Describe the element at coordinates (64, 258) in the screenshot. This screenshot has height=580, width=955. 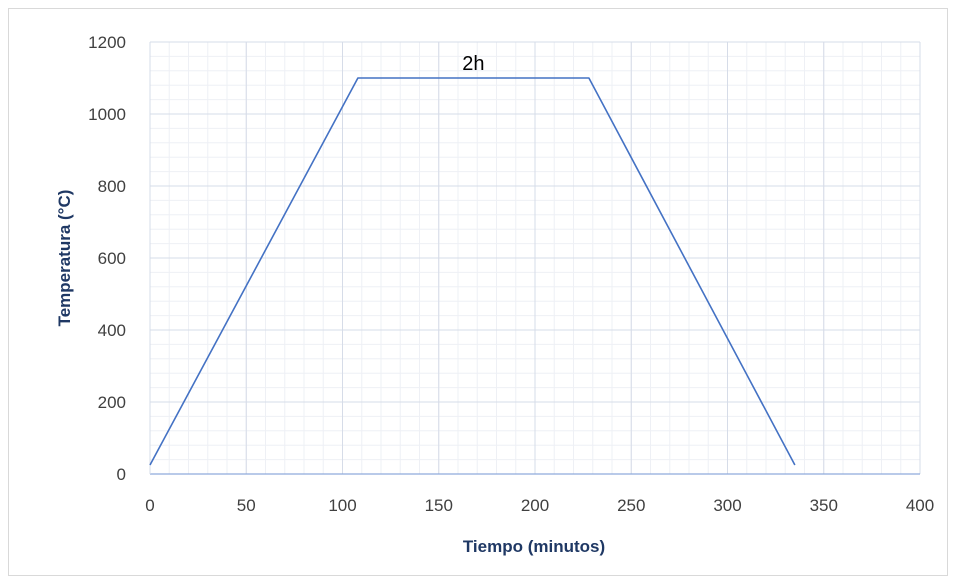
I see `y-axis-title: Temperatura (°C)` at that location.